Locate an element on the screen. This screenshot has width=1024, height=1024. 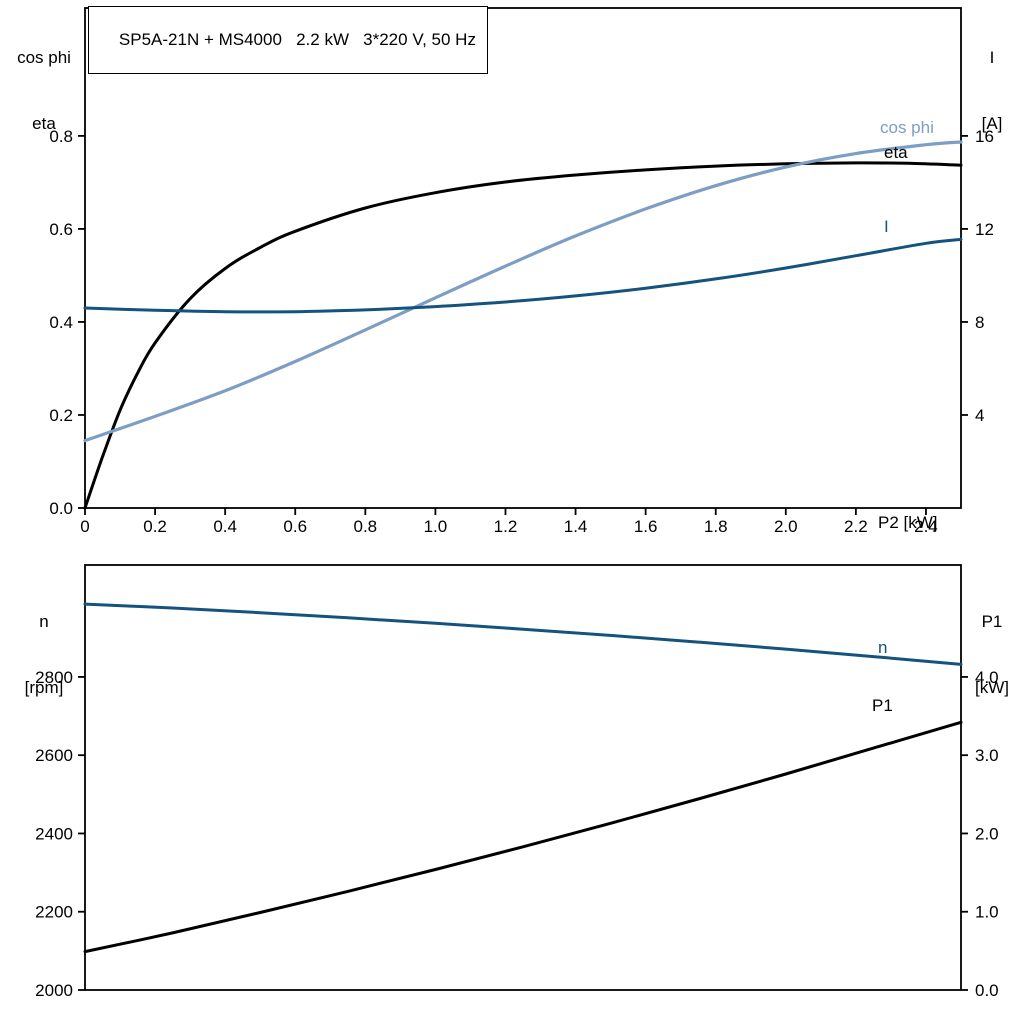
current-unit-label: [A] is located at coordinates (992, 123).